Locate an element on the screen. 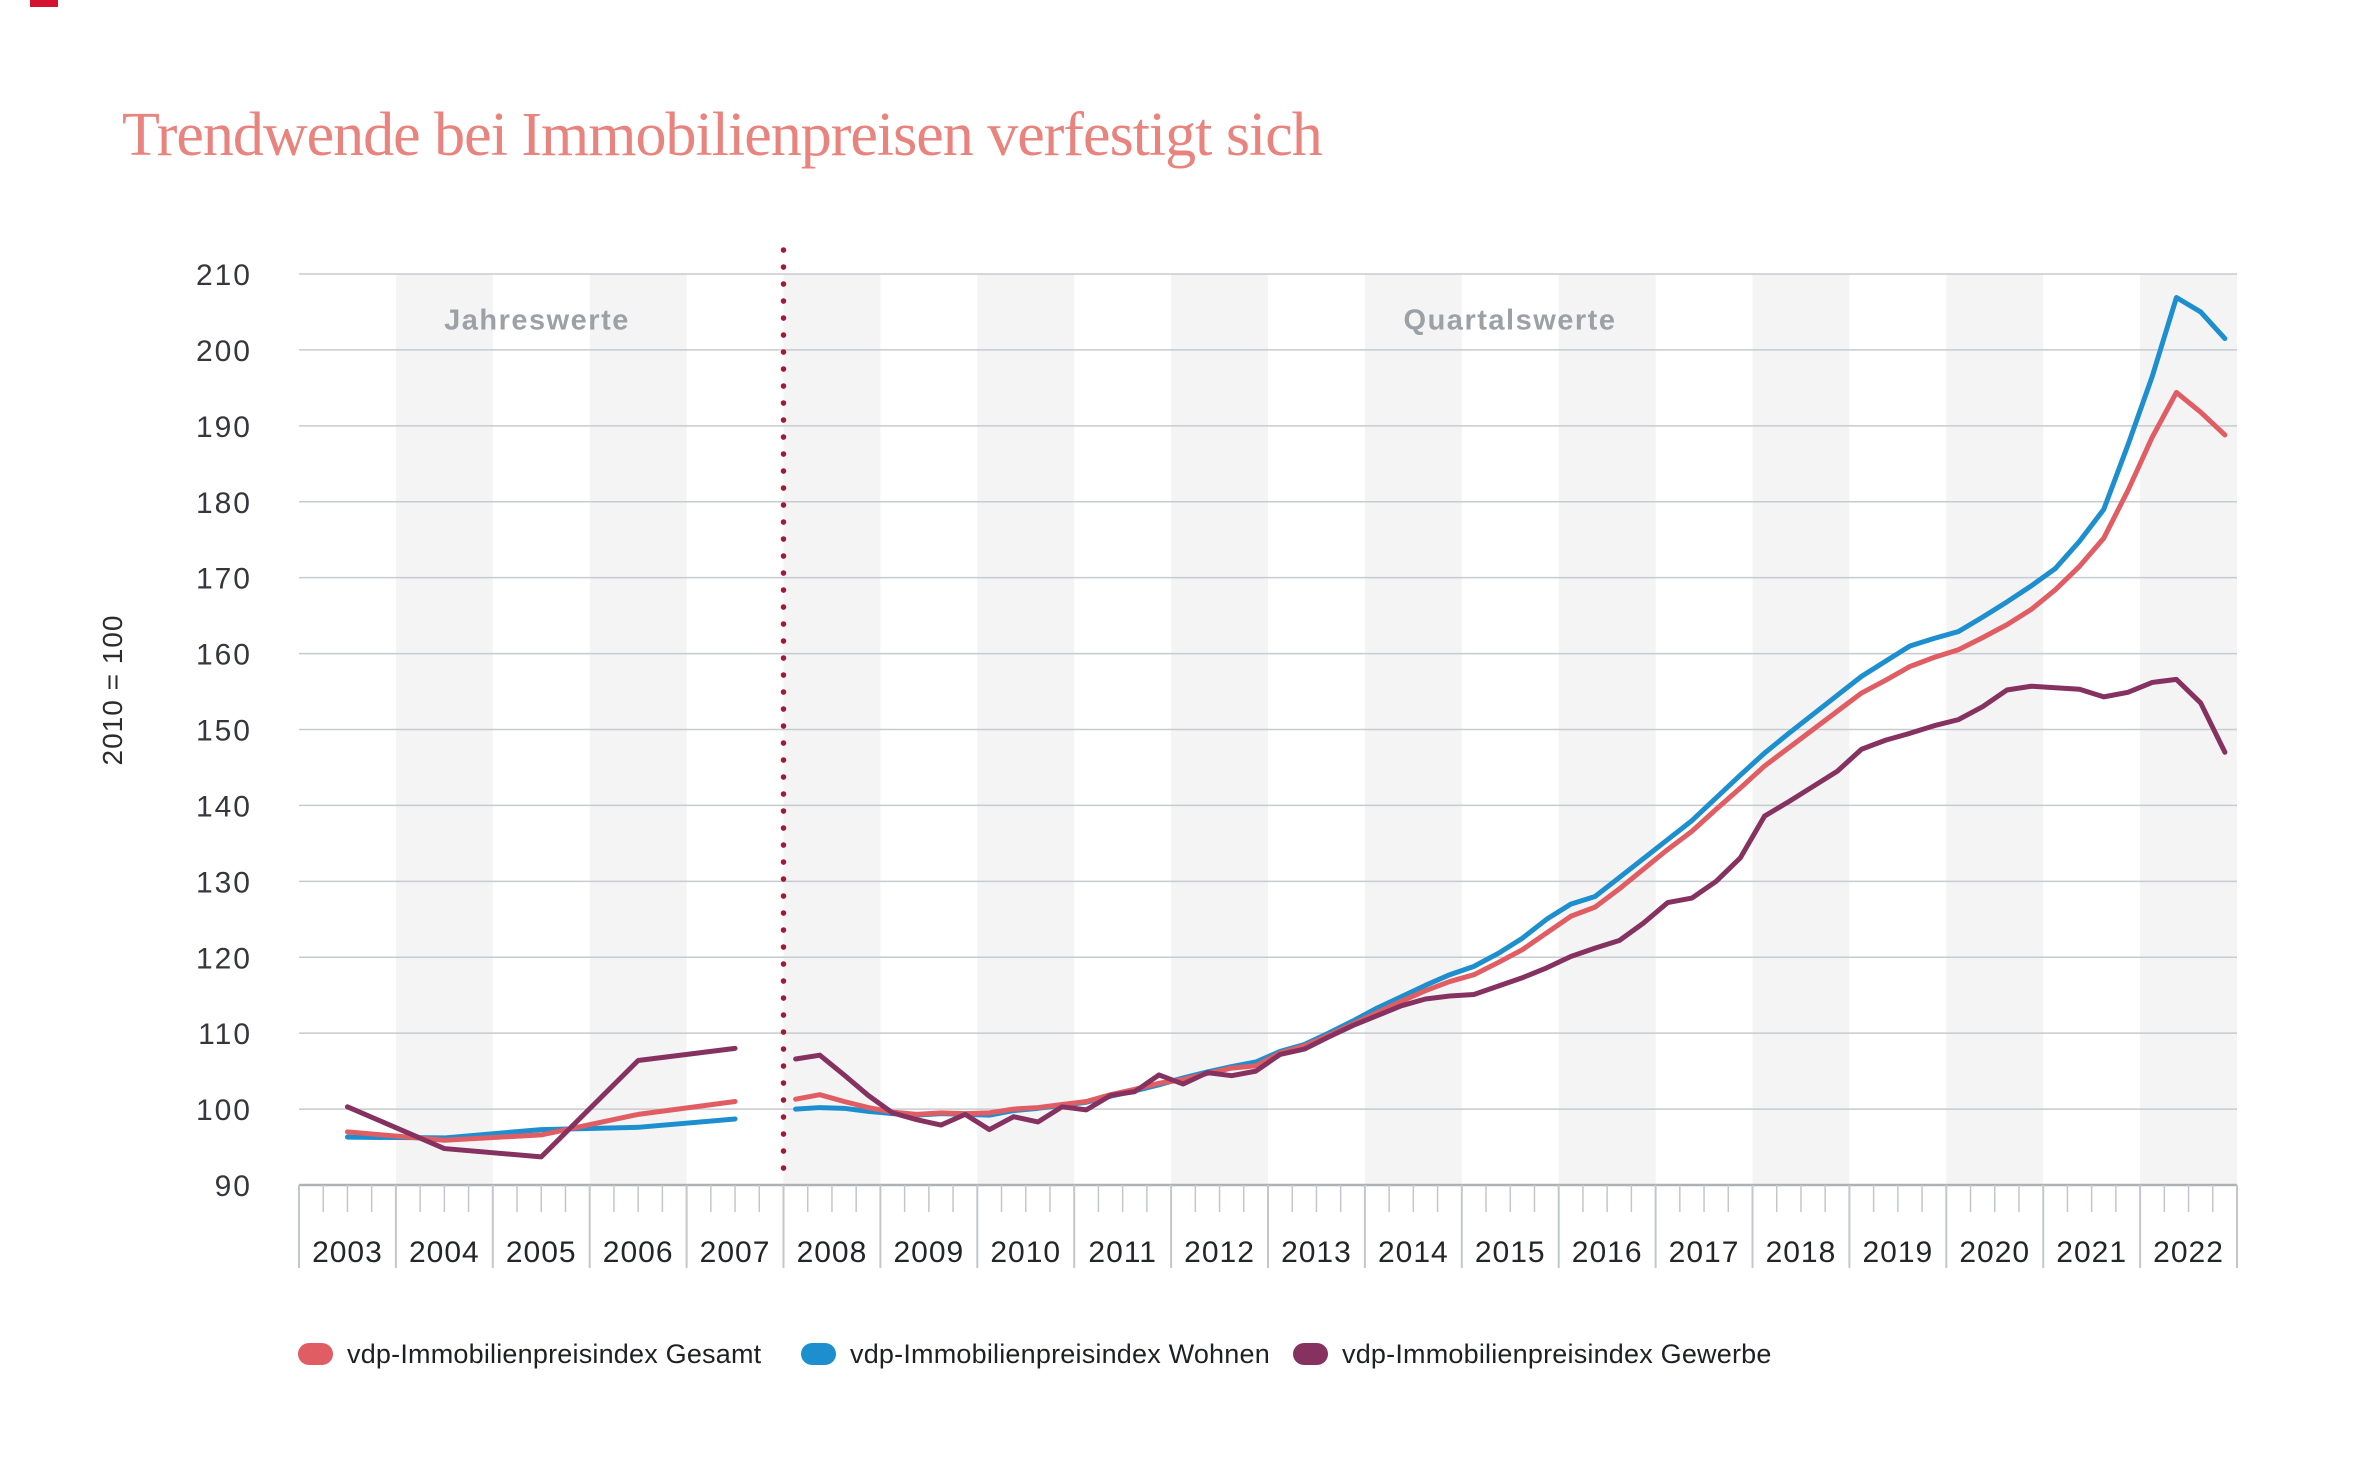 Image resolution: width=2362 pixels, height=1476 pixels. legend-item-gesamt: vdp-Immobilienpreisindex Gesamt is located at coordinates (529, 1354).